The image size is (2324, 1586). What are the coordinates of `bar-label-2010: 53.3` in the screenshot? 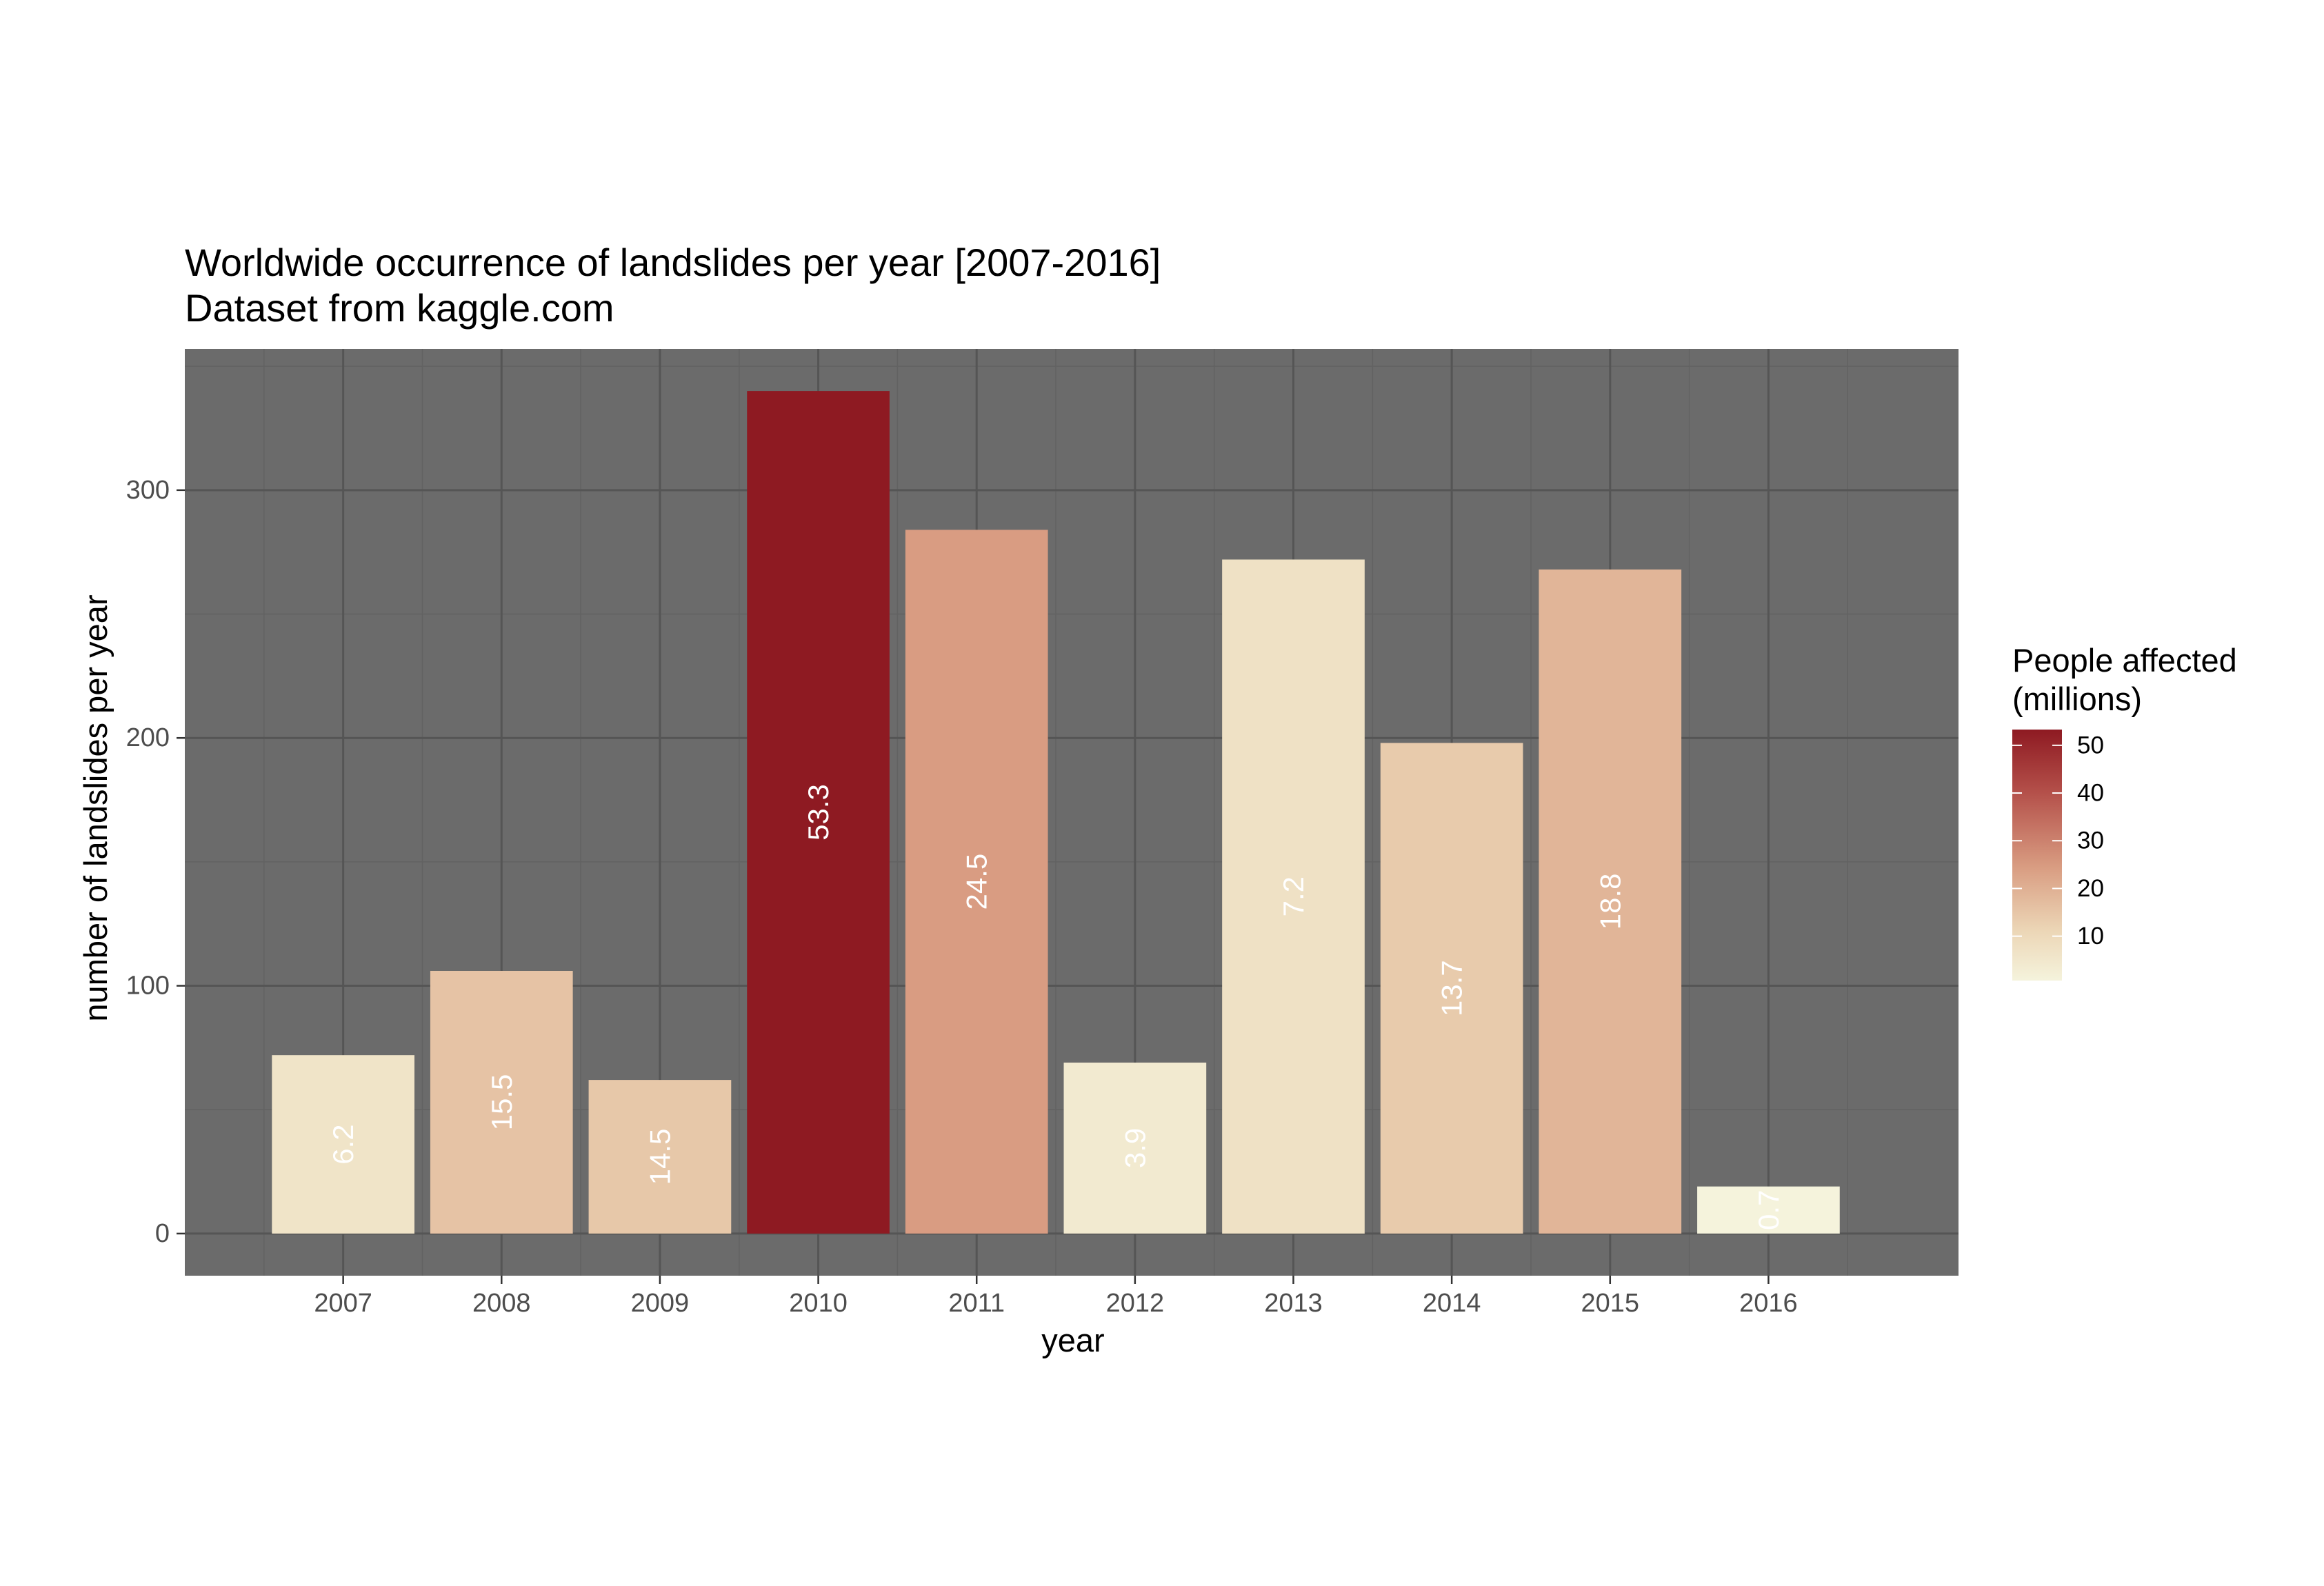 It's located at (818, 813).